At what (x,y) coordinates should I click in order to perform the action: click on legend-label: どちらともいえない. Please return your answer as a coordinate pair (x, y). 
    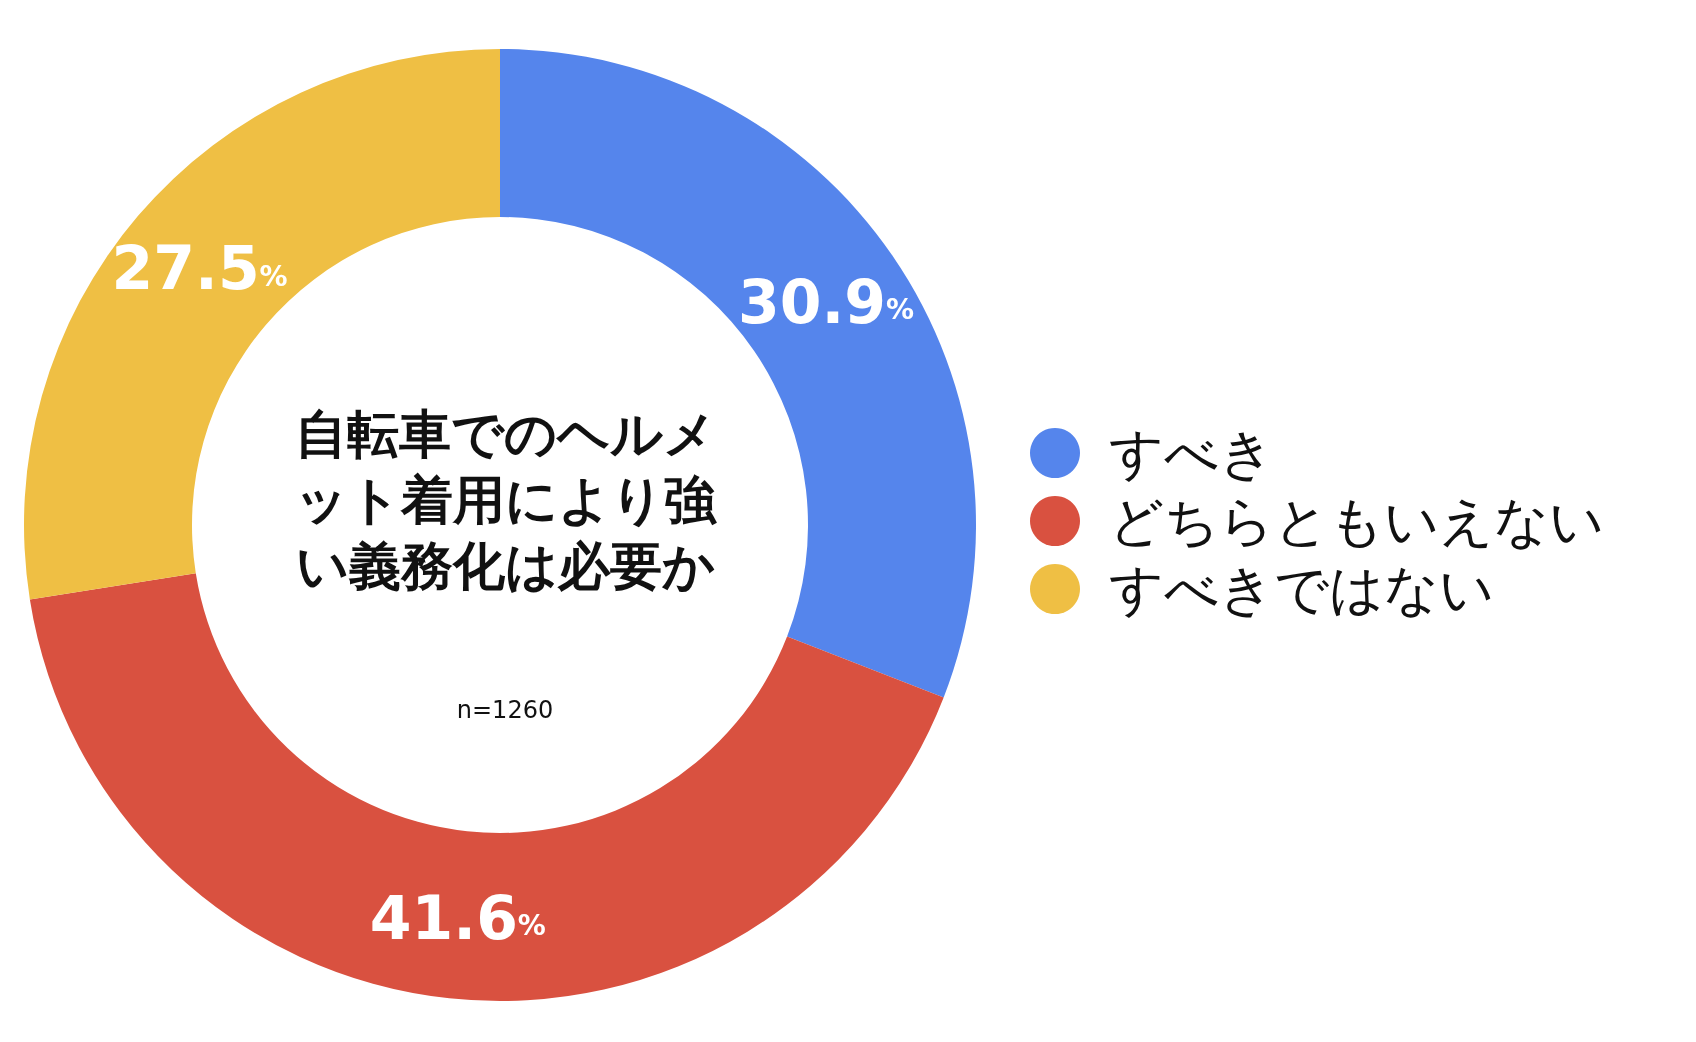
    Looking at the image, I should click on (1356, 521).